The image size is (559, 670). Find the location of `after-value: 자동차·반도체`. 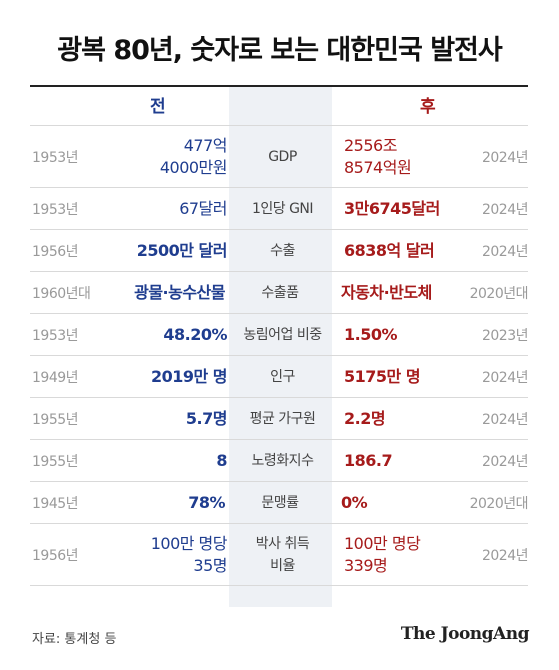

after-value: 자동차·반도체 is located at coordinates (386, 292).